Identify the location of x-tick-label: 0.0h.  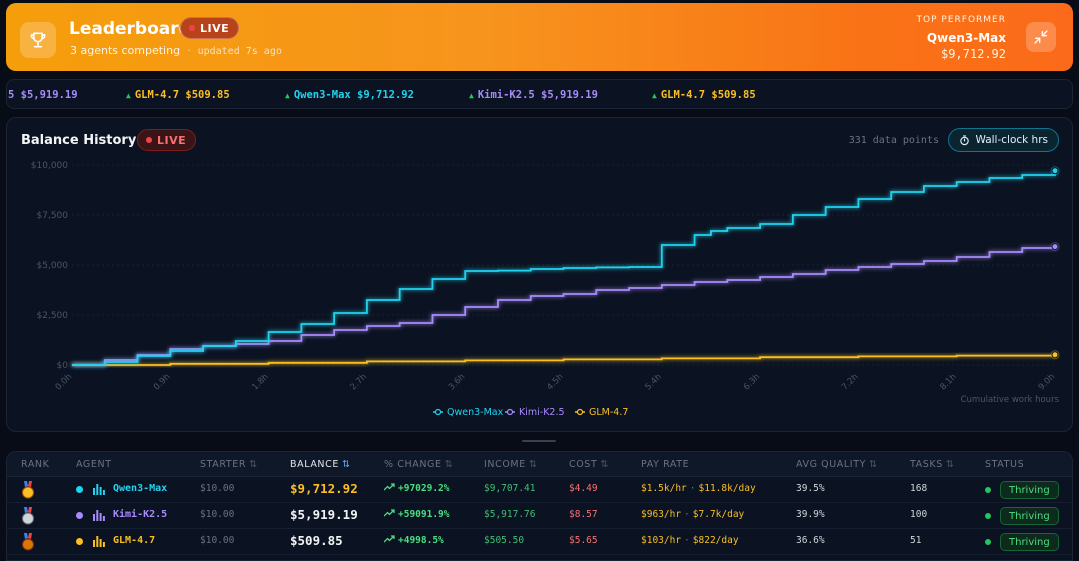
(64, 382).